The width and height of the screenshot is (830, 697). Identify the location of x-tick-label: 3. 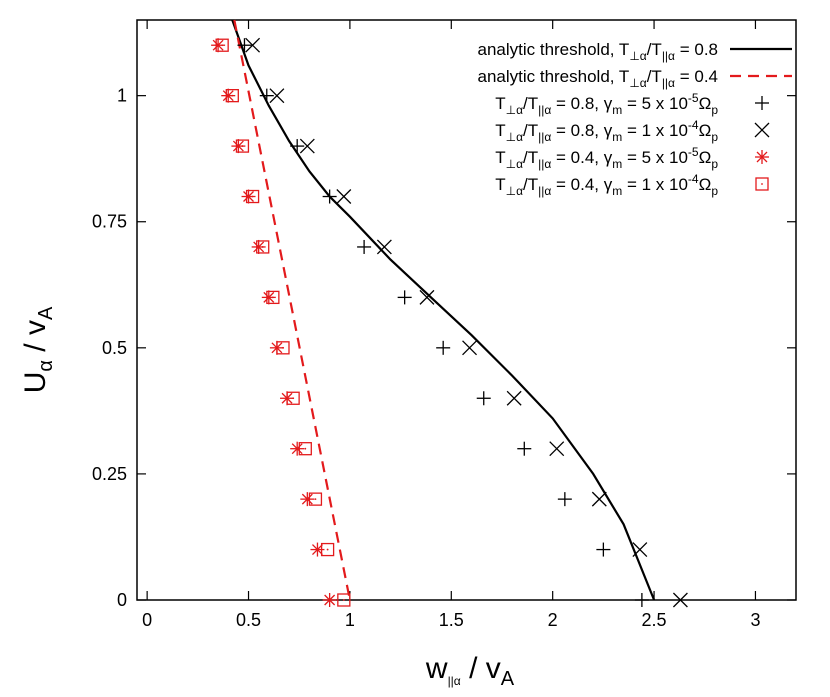
(755, 620).